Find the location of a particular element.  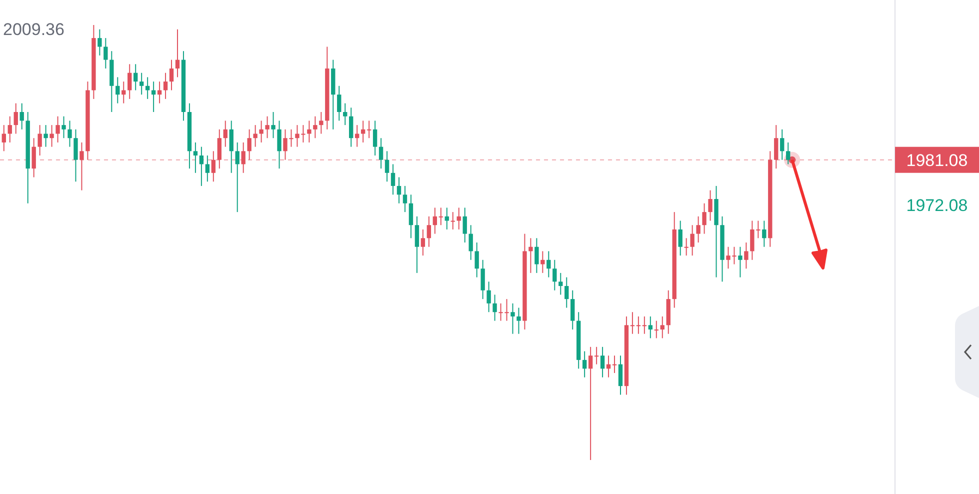

text: 1972.08 is located at coordinates (937, 205).